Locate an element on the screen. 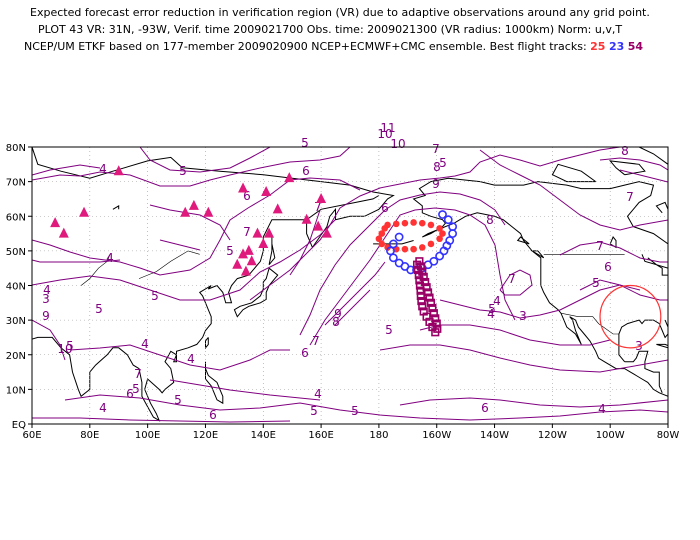 The width and height of the screenshot is (700, 540). track-label-purple: 54 is located at coordinates (635, 46).